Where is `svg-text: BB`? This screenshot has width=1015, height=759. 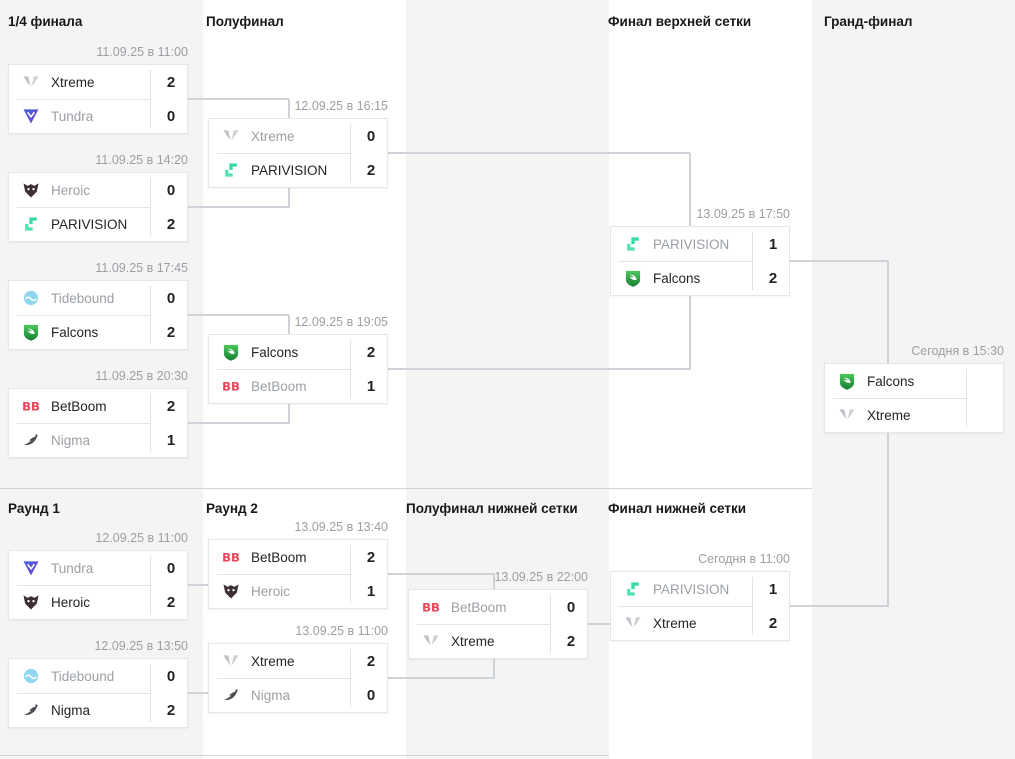 svg-text: BB is located at coordinates (231, 558).